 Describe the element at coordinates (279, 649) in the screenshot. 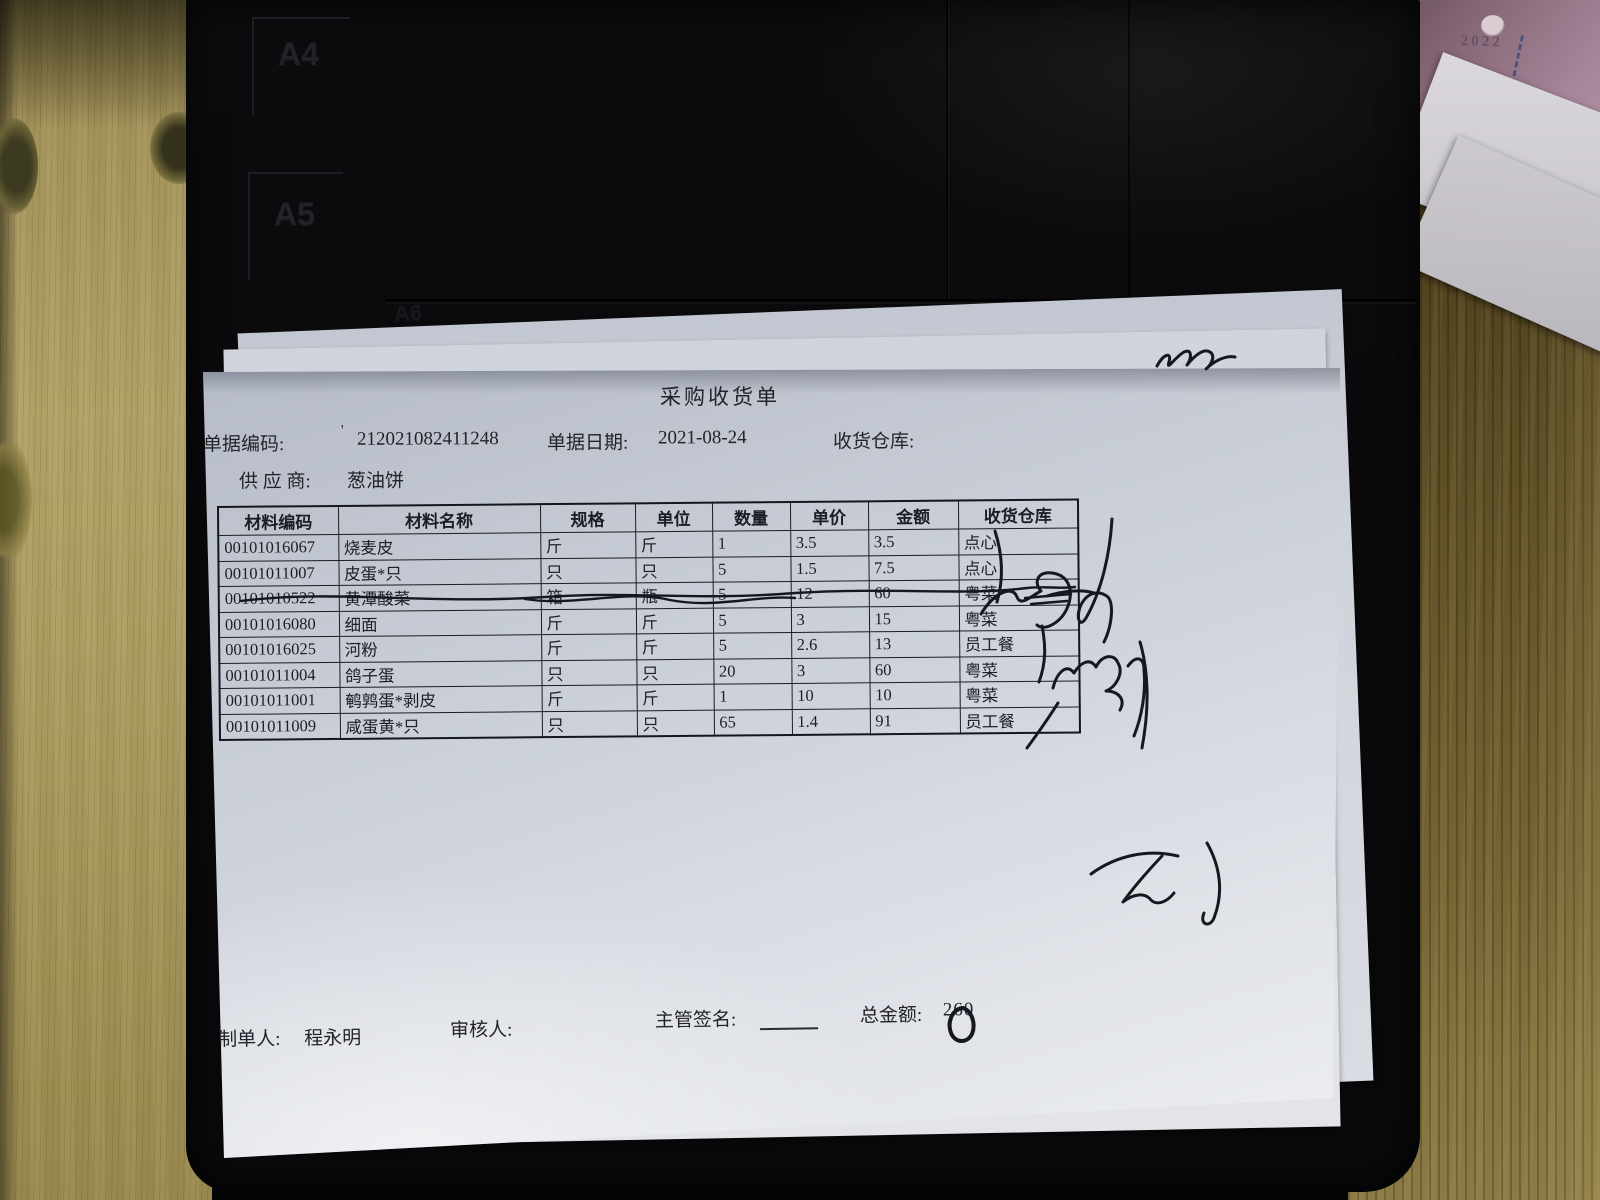

I see `table-cell: 00101016025` at that location.